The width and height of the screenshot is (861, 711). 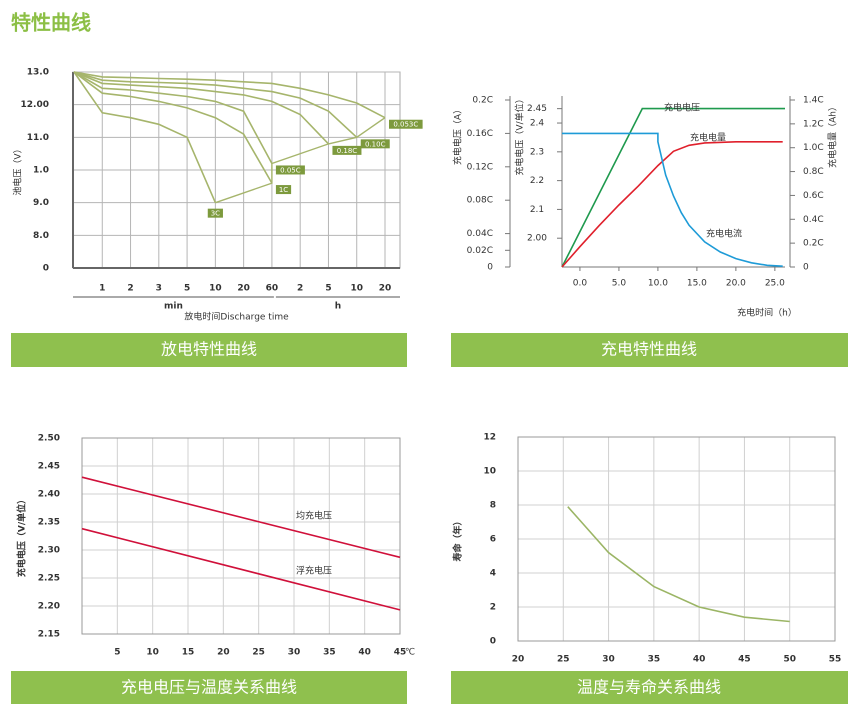 What do you see at coordinates (813, 220) in the screenshot?
I see `y-tick-label: 0.4C` at bounding box center [813, 220].